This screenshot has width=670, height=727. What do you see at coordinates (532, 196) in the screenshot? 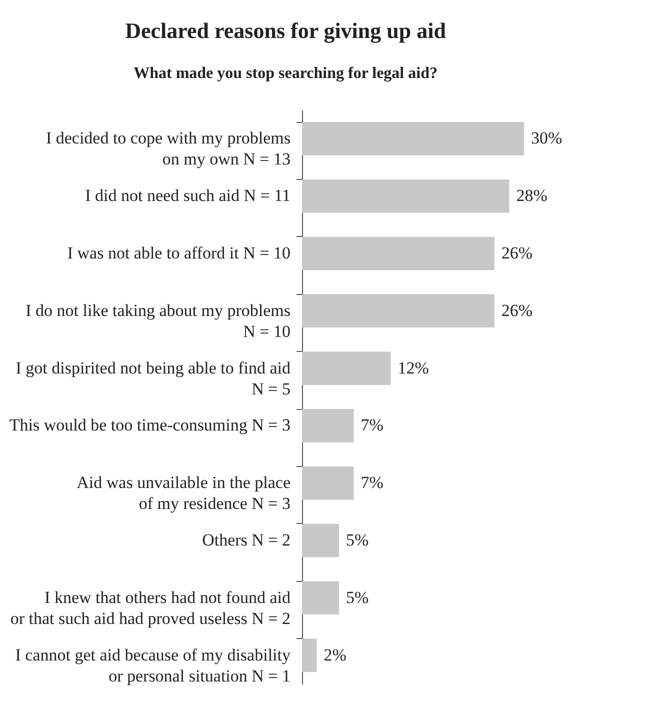
I see `data-label: 28%` at bounding box center [532, 196].